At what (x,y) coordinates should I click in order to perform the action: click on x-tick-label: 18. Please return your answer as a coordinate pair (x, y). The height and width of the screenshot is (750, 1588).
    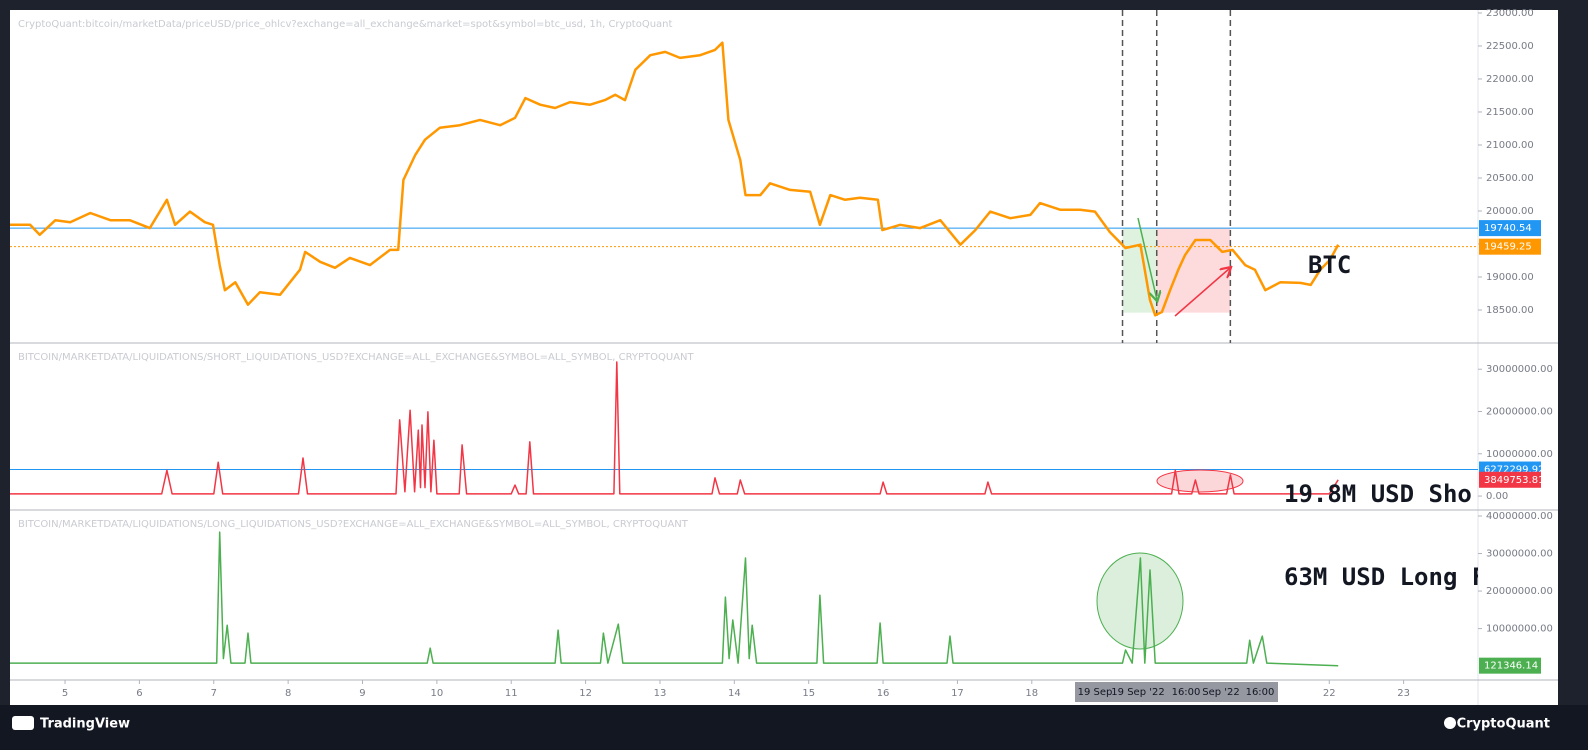
    Looking at the image, I should click on (1031, 693).